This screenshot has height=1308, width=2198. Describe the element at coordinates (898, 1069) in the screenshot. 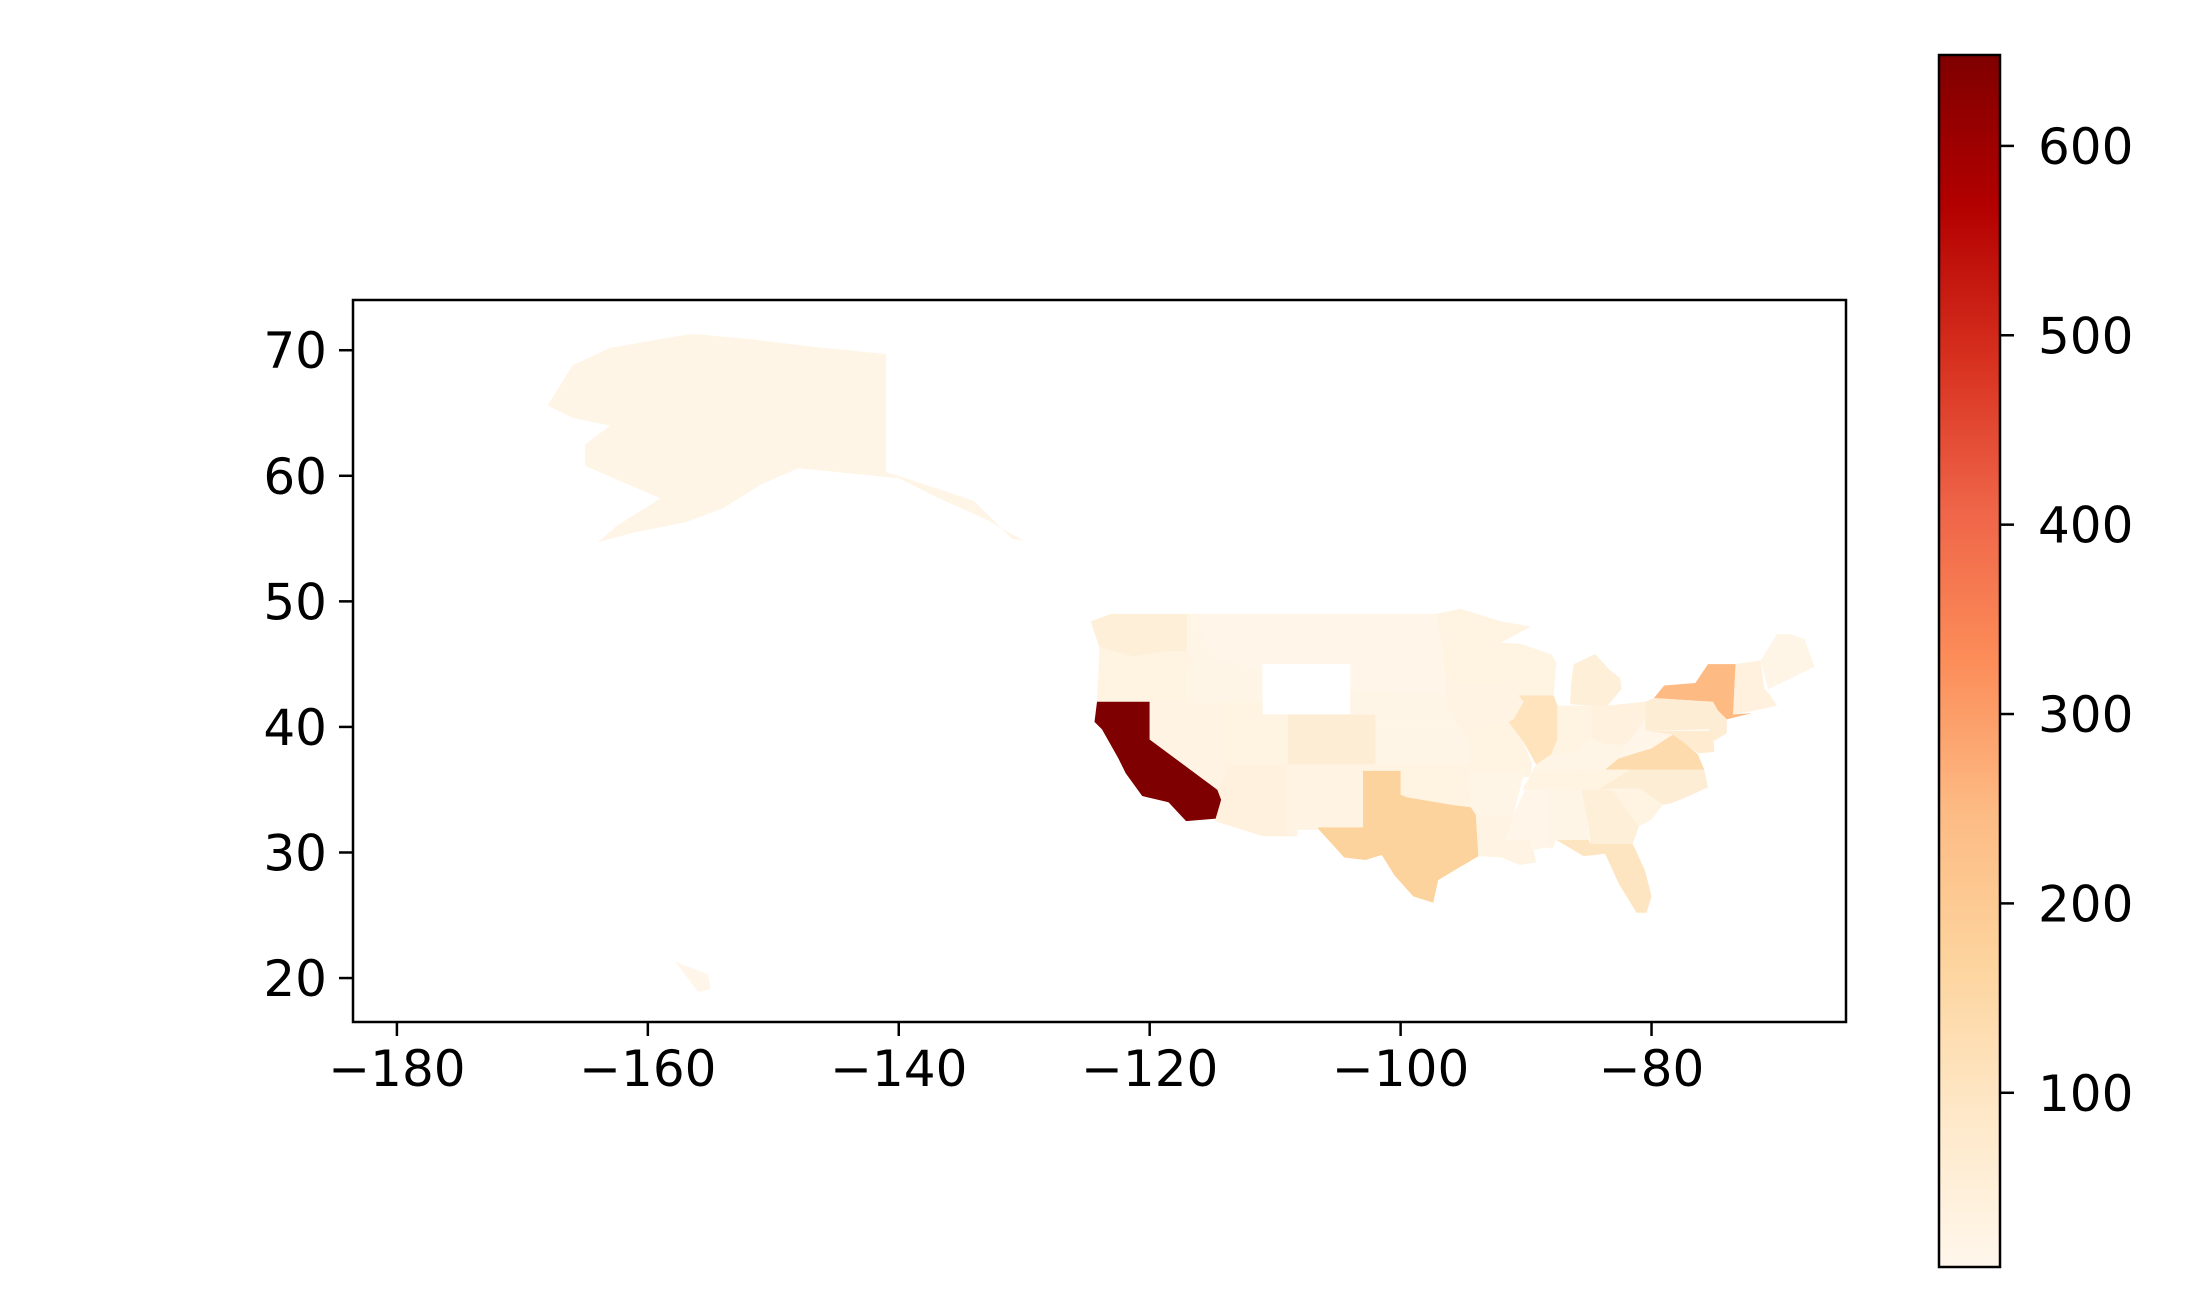

I see `x-tick-label: −140` at that location.